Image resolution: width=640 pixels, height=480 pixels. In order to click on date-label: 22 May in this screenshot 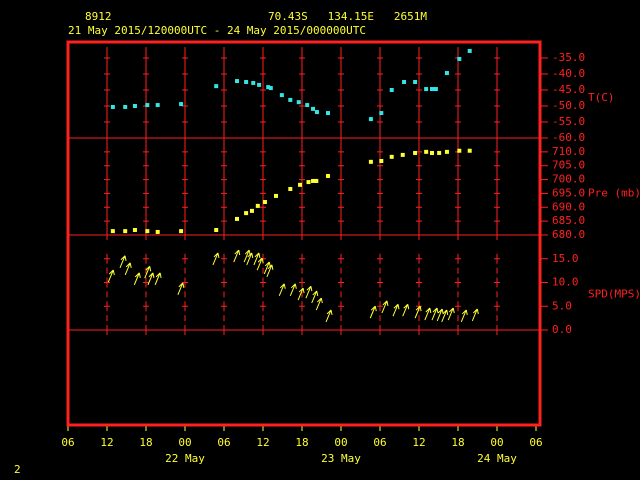, I will do `click(185, 458)`.